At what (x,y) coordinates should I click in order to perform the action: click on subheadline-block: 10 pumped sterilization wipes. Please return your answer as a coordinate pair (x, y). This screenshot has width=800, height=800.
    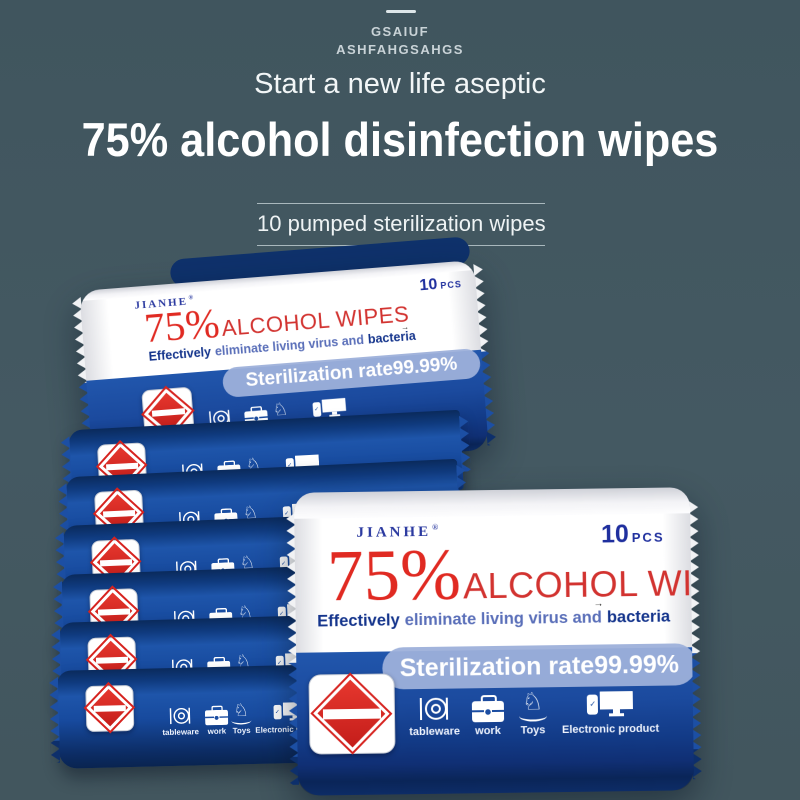
    Looking at the image, I should click on (401, 224).